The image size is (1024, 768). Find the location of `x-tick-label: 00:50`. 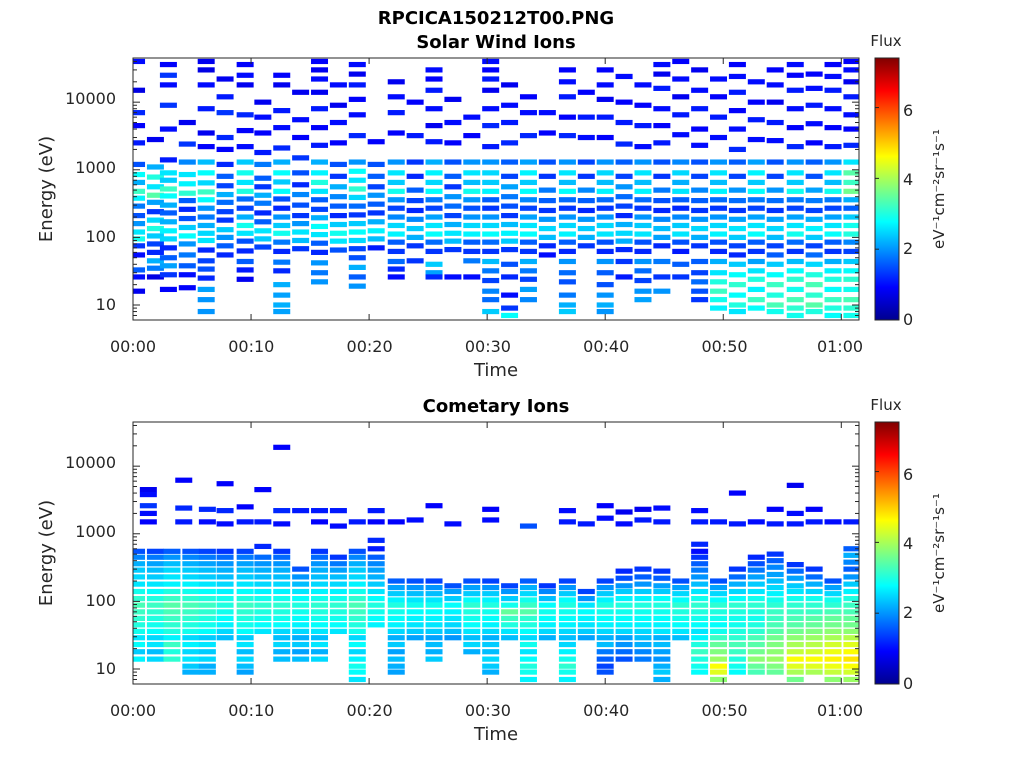

x-tick-label: 00:50 is located at coordinates (724, 710).